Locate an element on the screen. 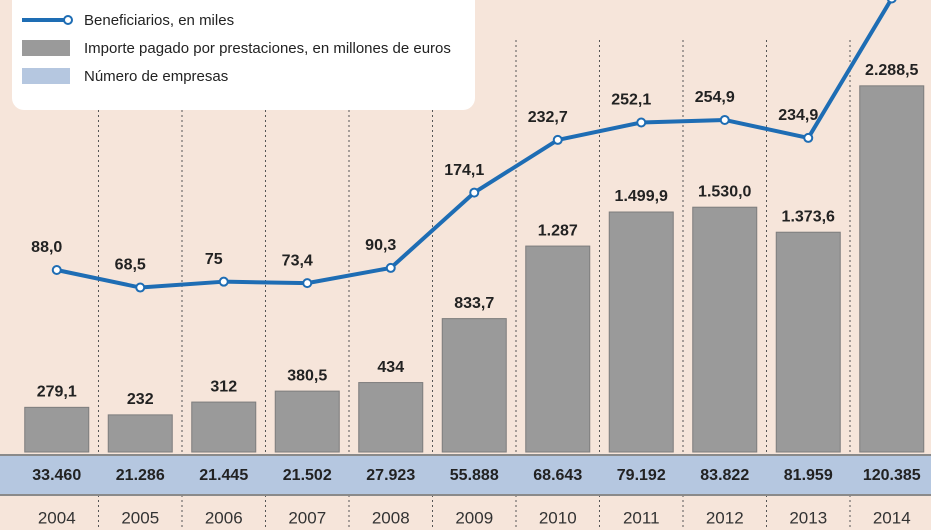 This screenshot has height=530, width=931. bar-label: 312 is located at coordinates (223, 386).